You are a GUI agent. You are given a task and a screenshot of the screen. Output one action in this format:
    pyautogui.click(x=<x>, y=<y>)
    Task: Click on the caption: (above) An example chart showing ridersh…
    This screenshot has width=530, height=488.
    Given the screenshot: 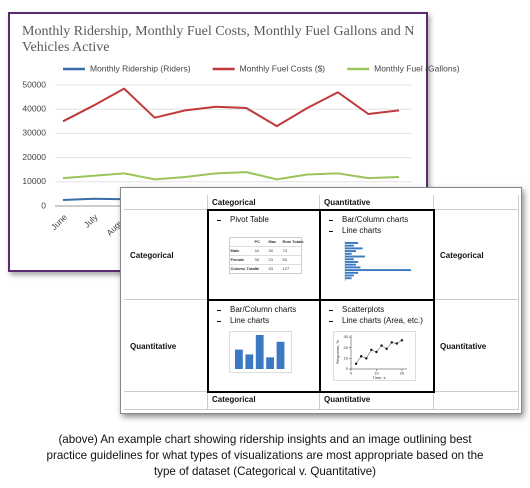 What is the action you would take?
    pyautogui.click(x=265, y=455)
    